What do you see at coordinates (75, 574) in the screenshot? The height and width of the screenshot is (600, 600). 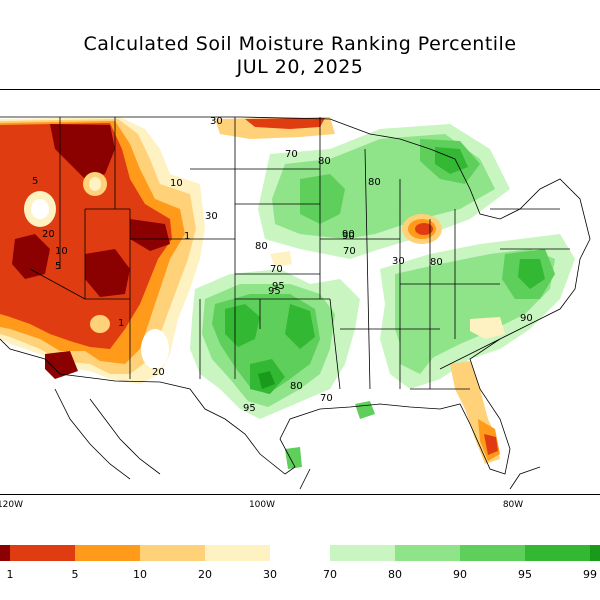 I see `legend-label: 5` at bounding box center [75, 574].